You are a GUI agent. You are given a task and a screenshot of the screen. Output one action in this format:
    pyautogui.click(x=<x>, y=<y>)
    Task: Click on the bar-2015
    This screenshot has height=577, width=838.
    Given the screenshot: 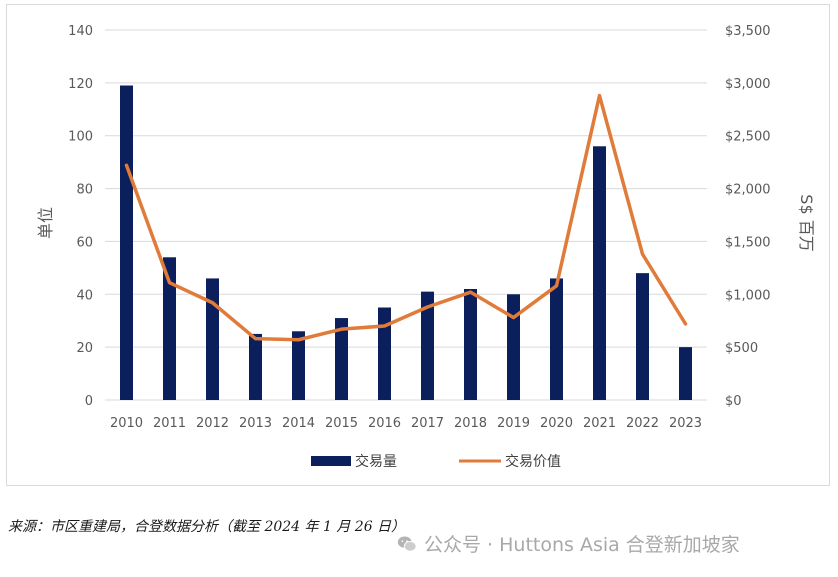 What is the action you would take?
    pyautogui.click(x=341, y=359)
    